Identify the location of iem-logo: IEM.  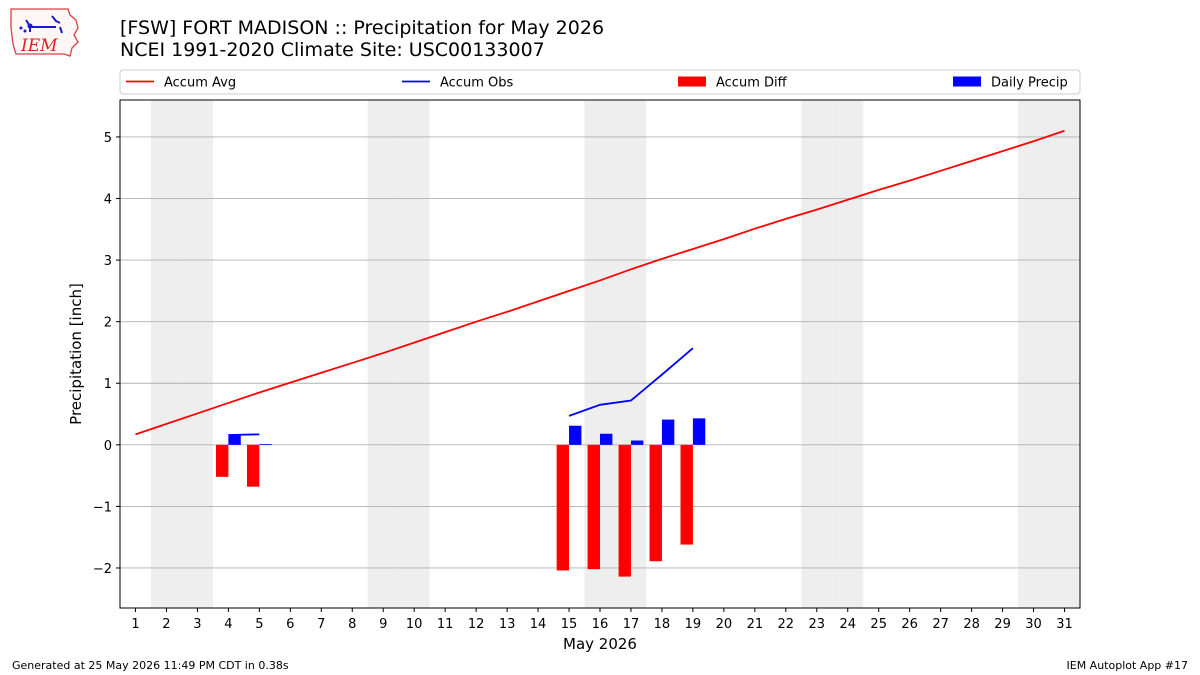
(44, 33).